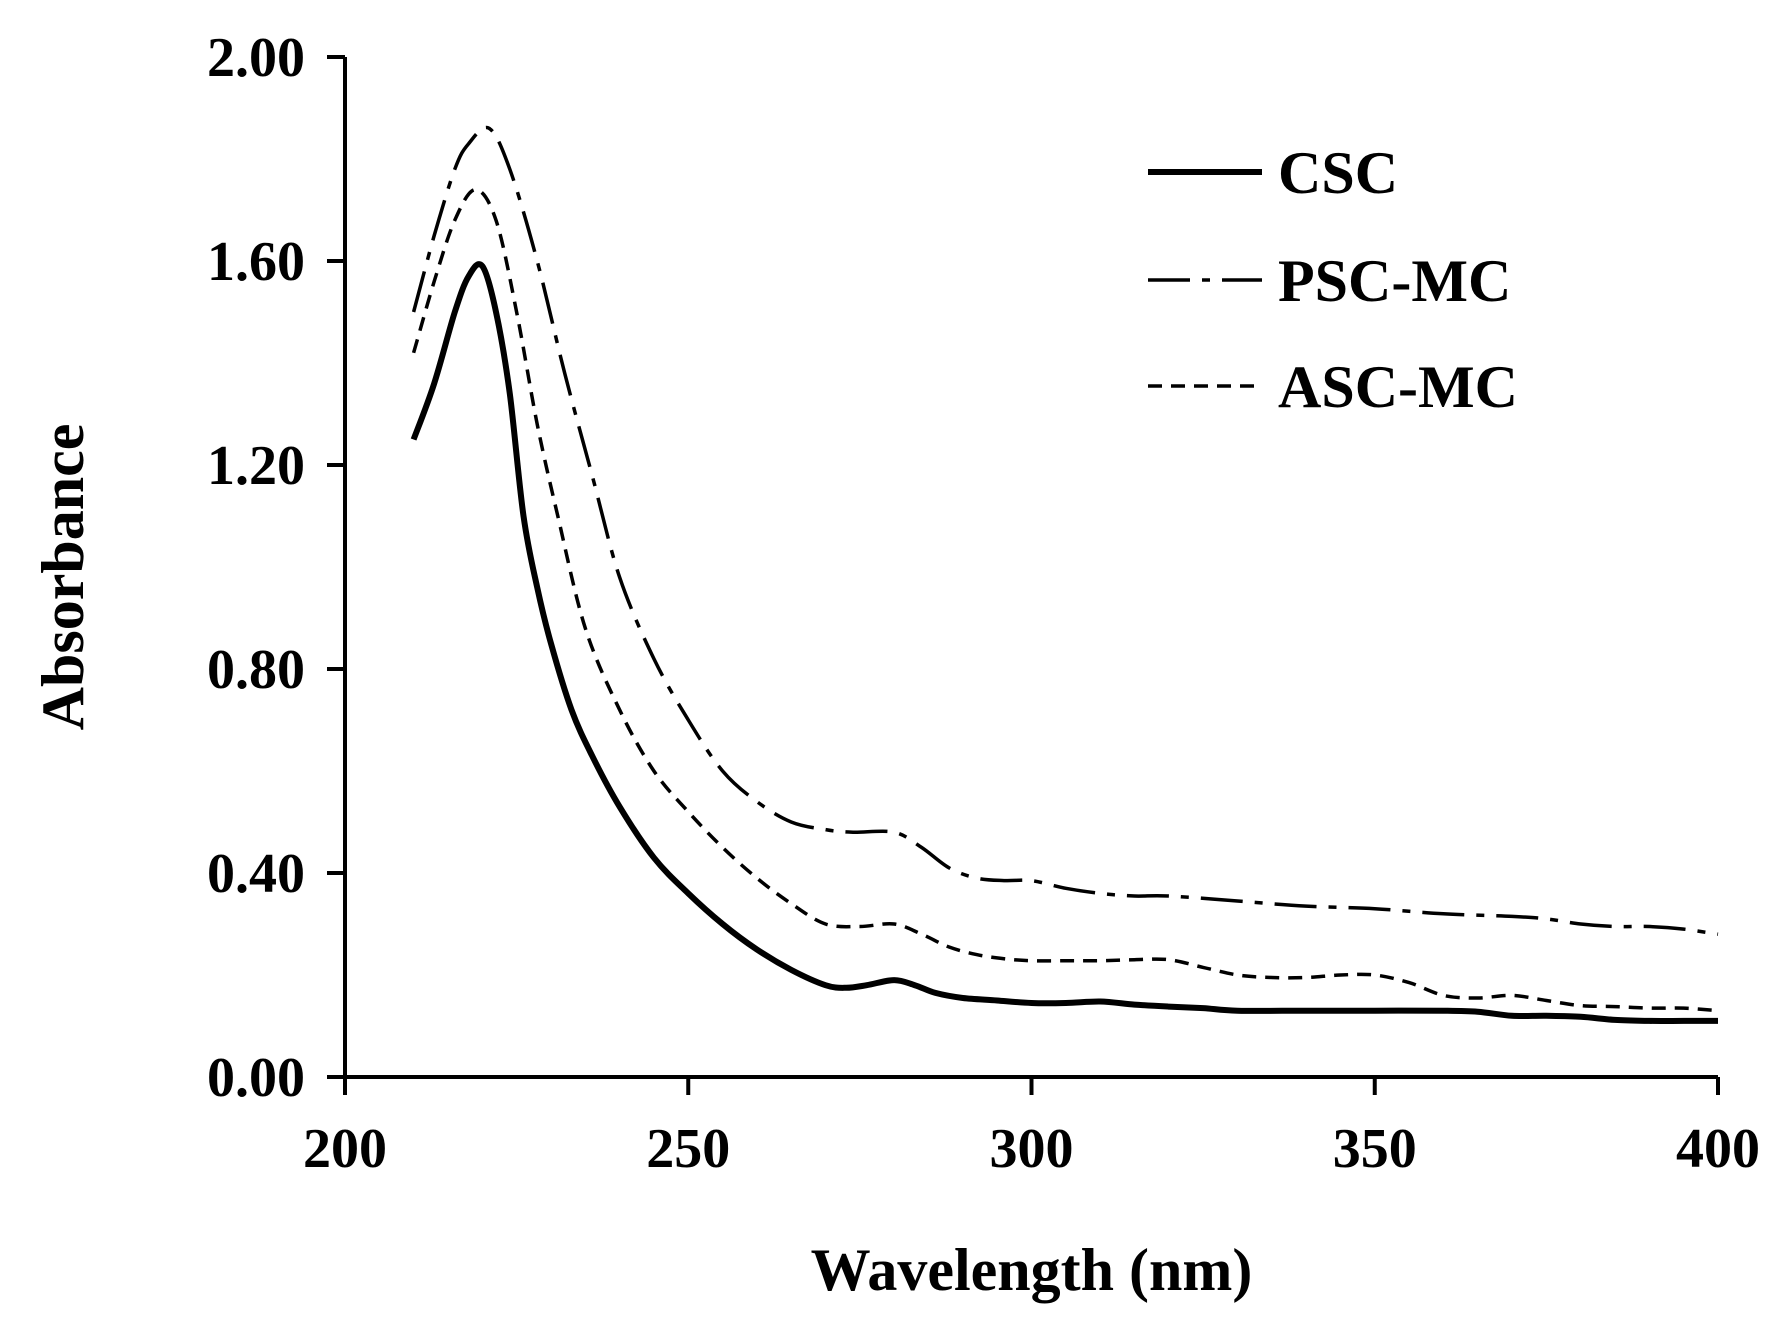 The width and height of the screenshot is (1792, 1327). Describe the element at coordinates (256, 58) in the screenshot. I see `y-tick-label: 2.00` at that location.